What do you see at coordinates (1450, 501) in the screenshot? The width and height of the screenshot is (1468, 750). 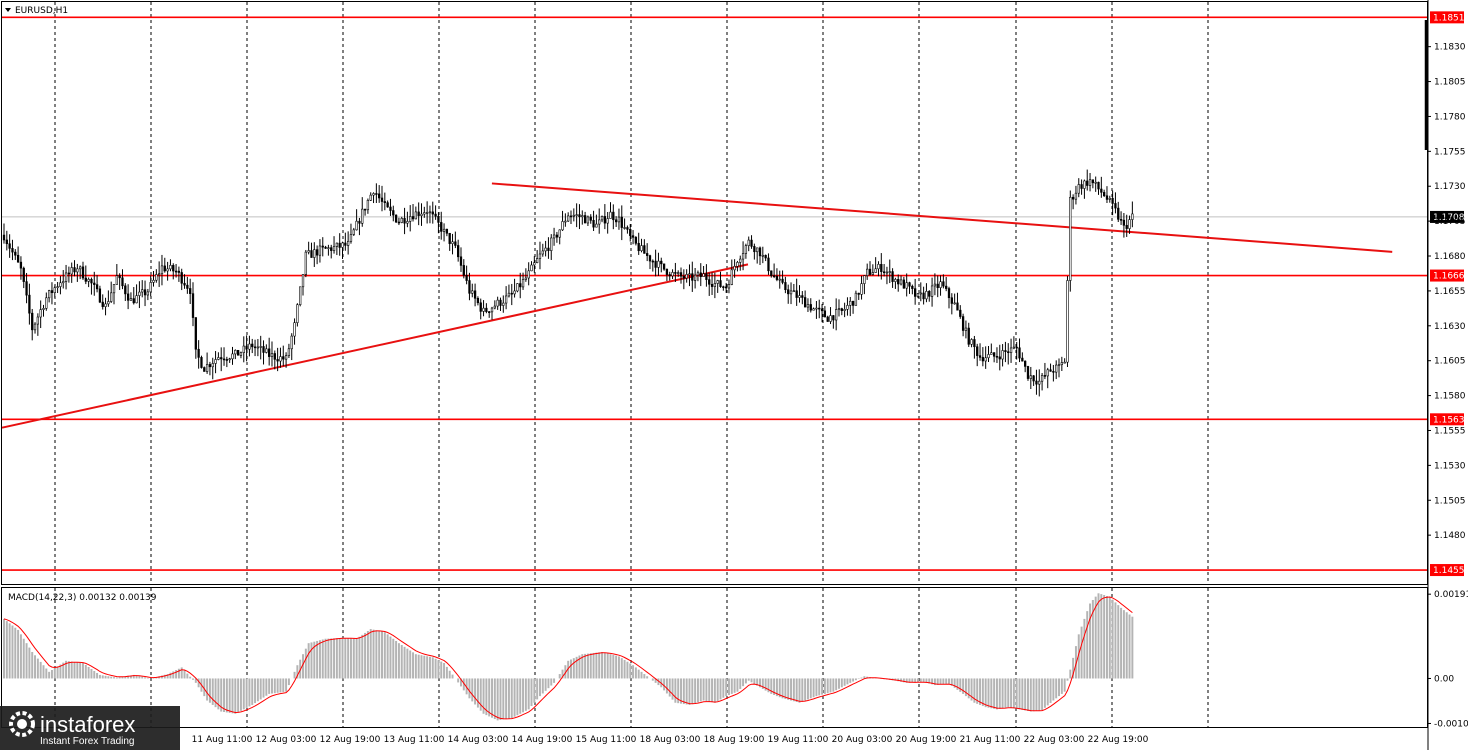 I see `price-tick-label: 1.1505` at bounding box center [1450, 501].